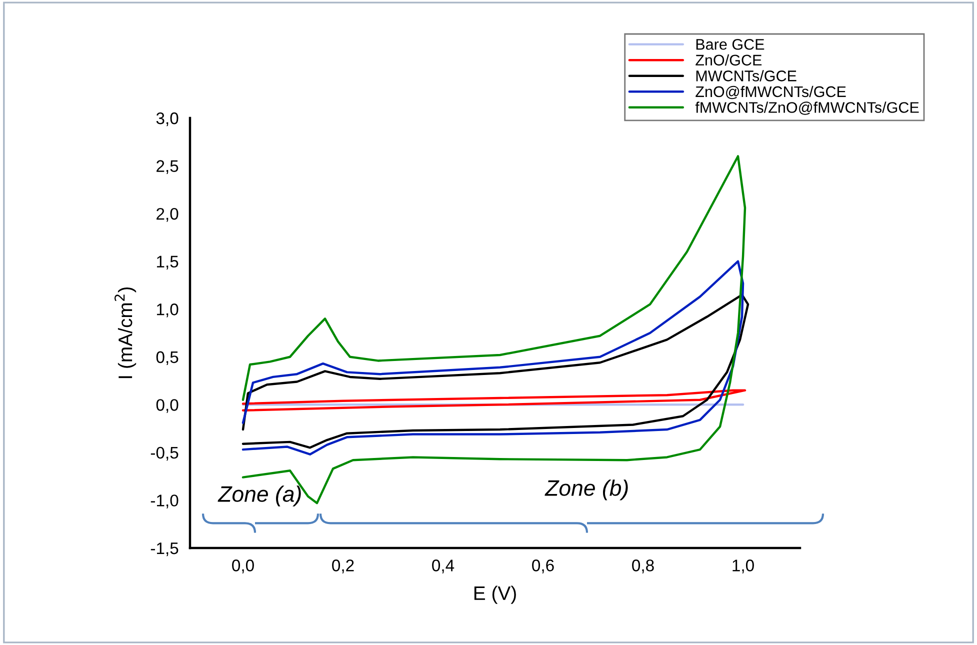  What do you see at coordinates (586, 490) in the screenshot?
I see `annotation: Zone (b)` at bounding box center [586, 490].